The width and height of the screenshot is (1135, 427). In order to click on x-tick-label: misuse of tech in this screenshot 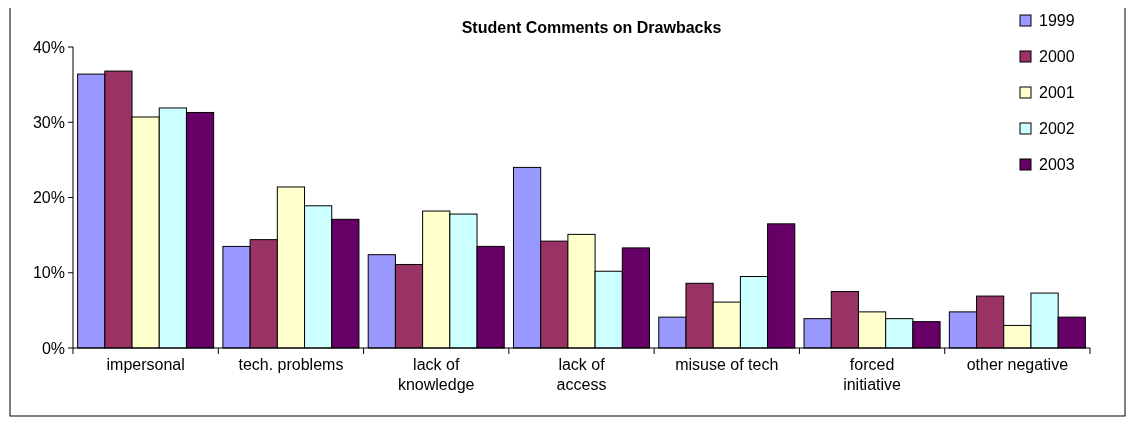, I will do `click(727, 364)`.